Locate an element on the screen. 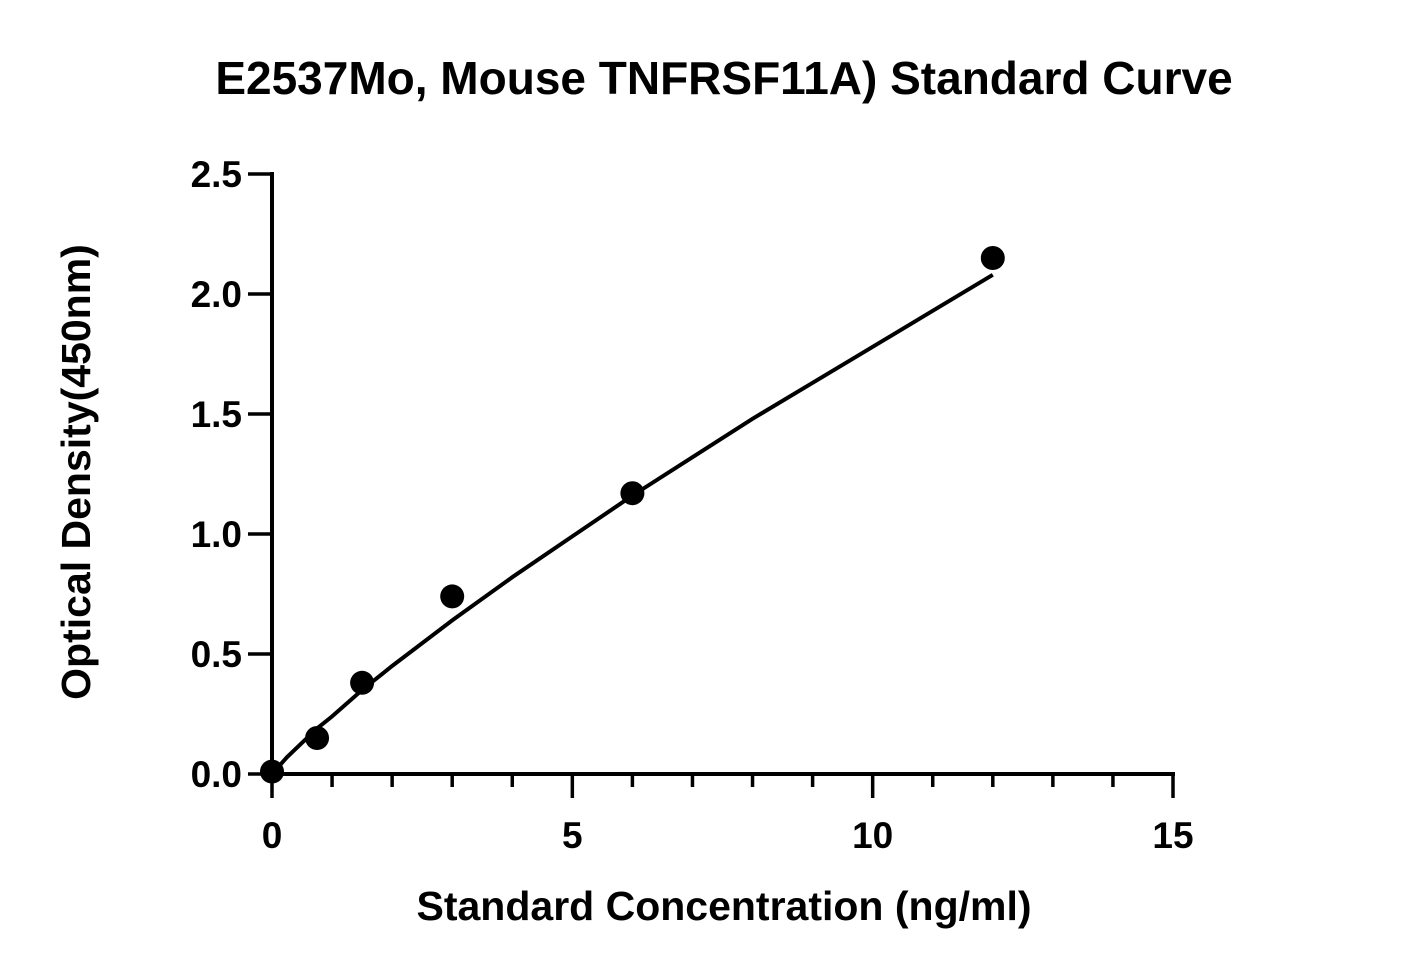 The image size is (1413, 975). chart-title: E2537Mo, Mouse TNFRSF11A) Standard Curve is located at coordinates (723, 78).